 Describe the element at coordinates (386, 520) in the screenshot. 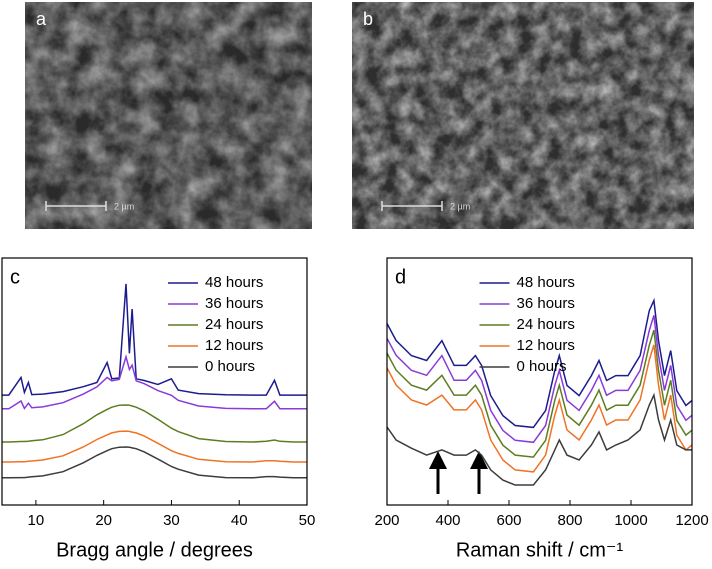

I see `x-tick-label: 200` at that location.